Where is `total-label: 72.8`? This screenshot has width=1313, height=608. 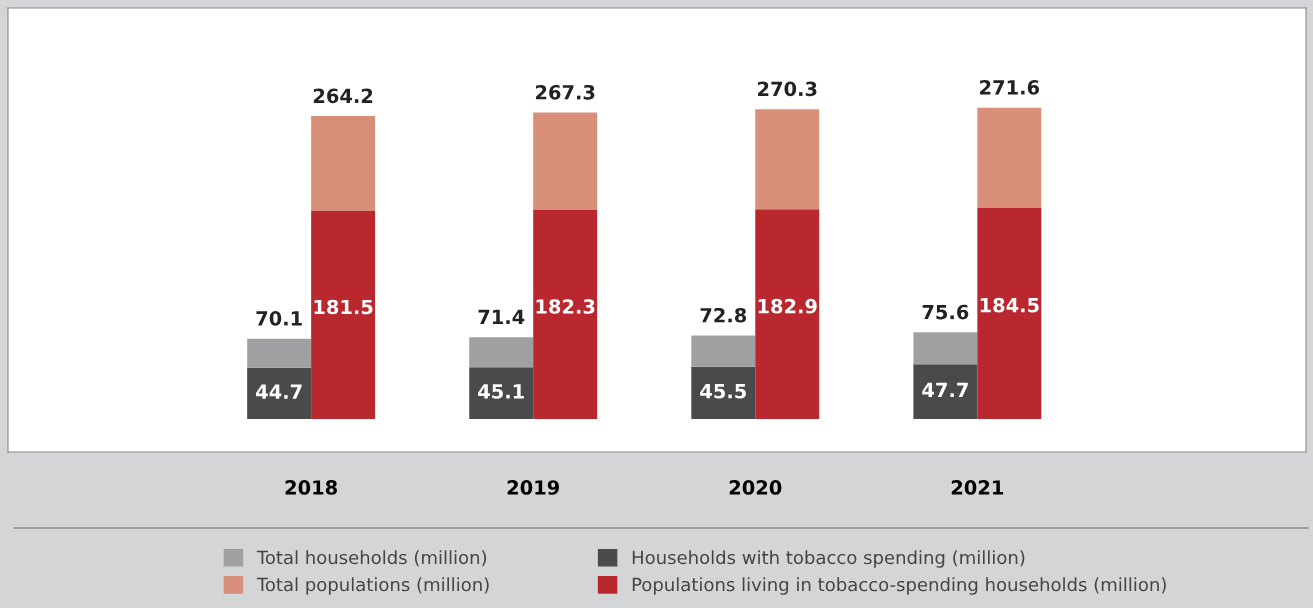 total-label: 72.8 is located at coordinates (723, 315).